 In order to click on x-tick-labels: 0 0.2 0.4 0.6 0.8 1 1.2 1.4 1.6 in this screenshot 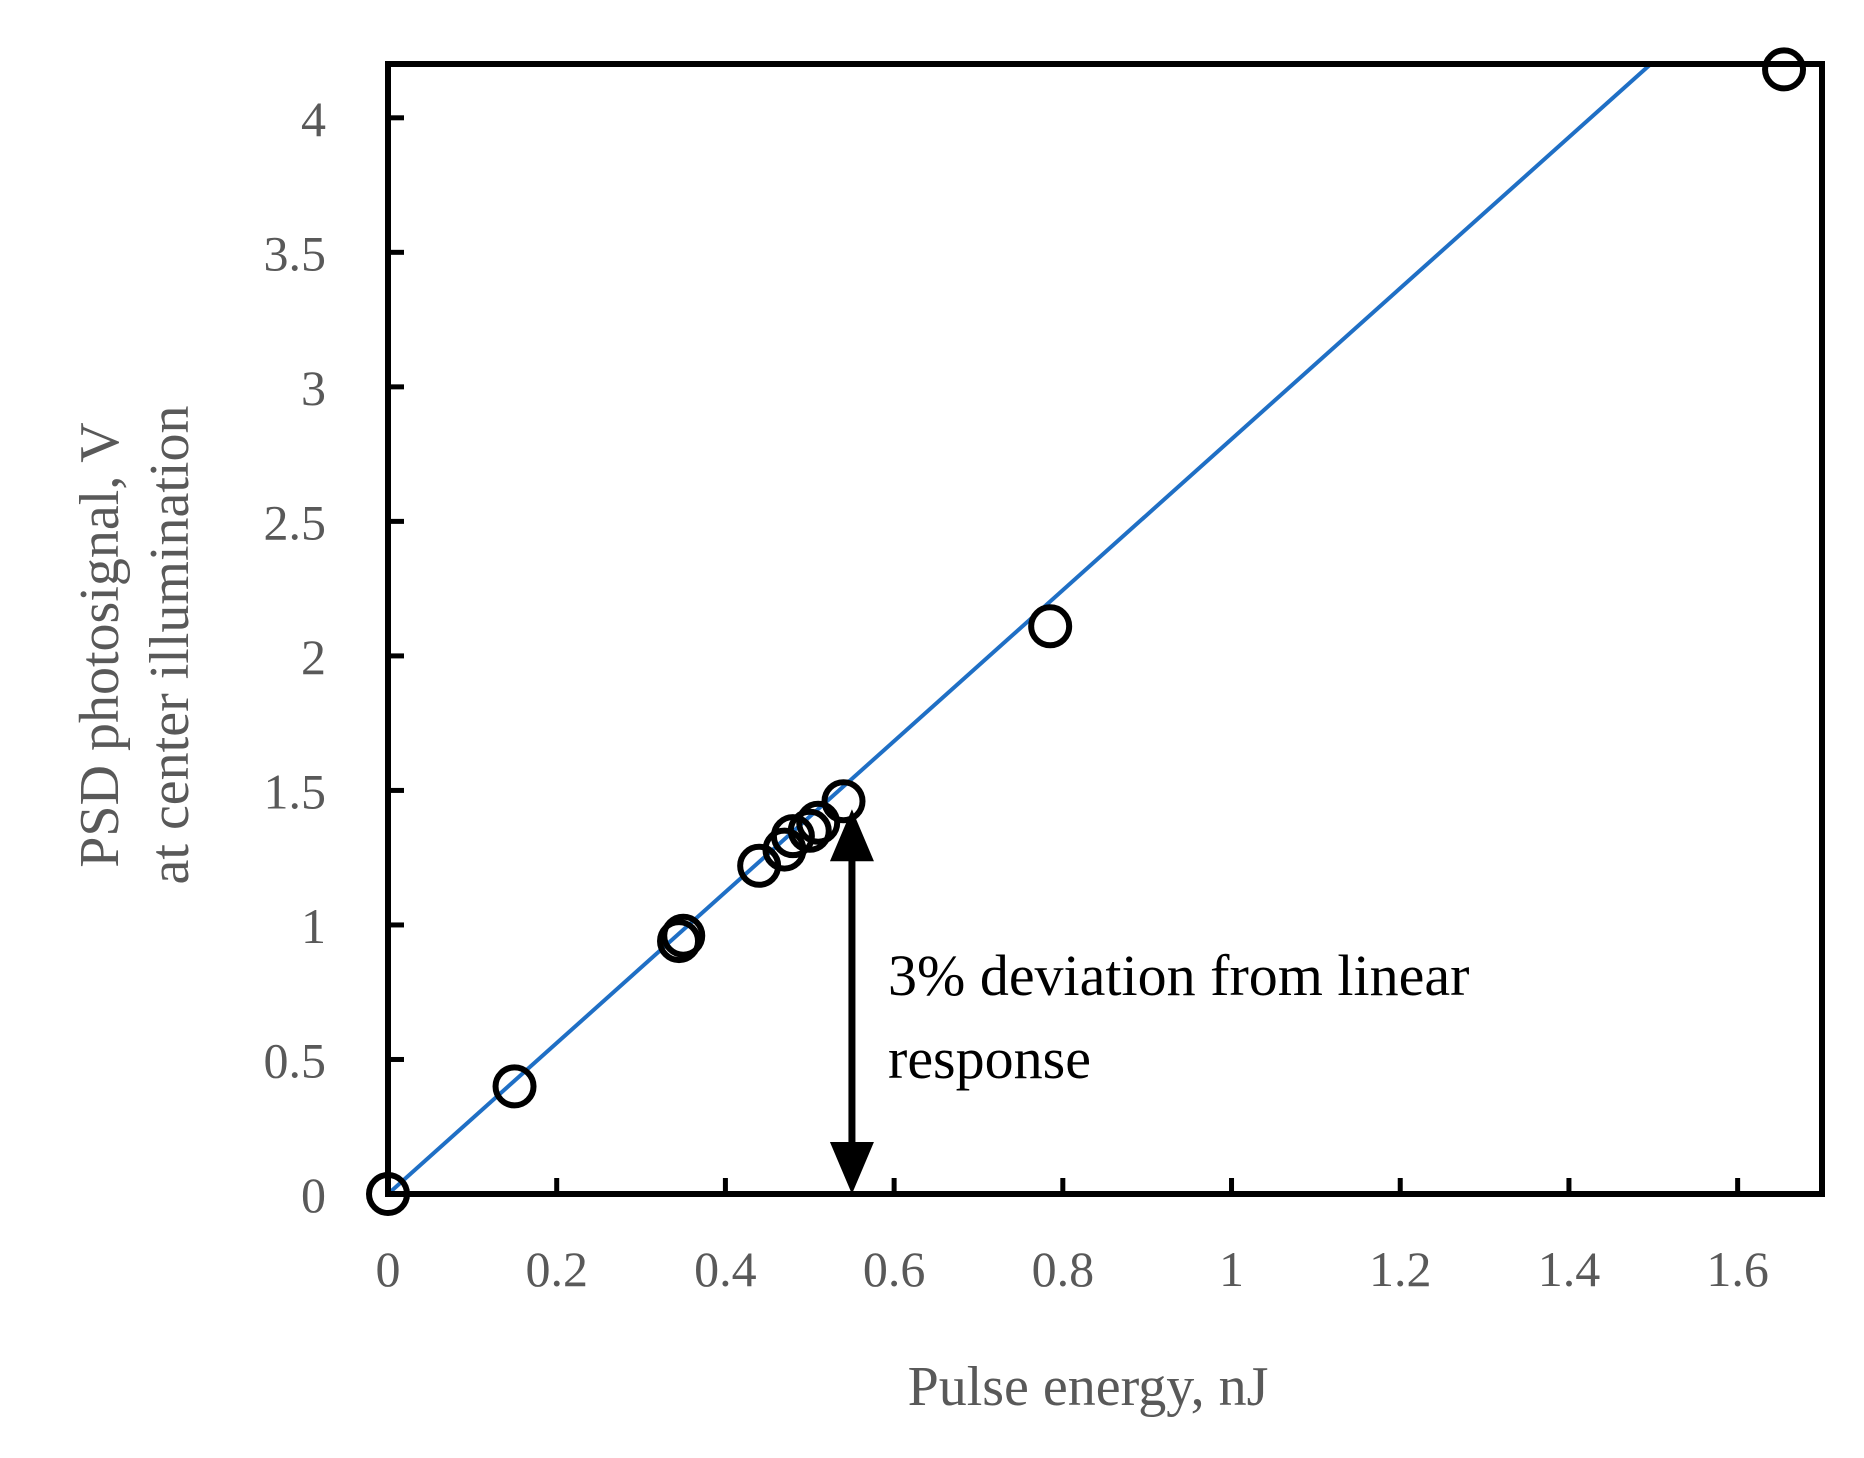, I will do `click(1072, 1269)`.